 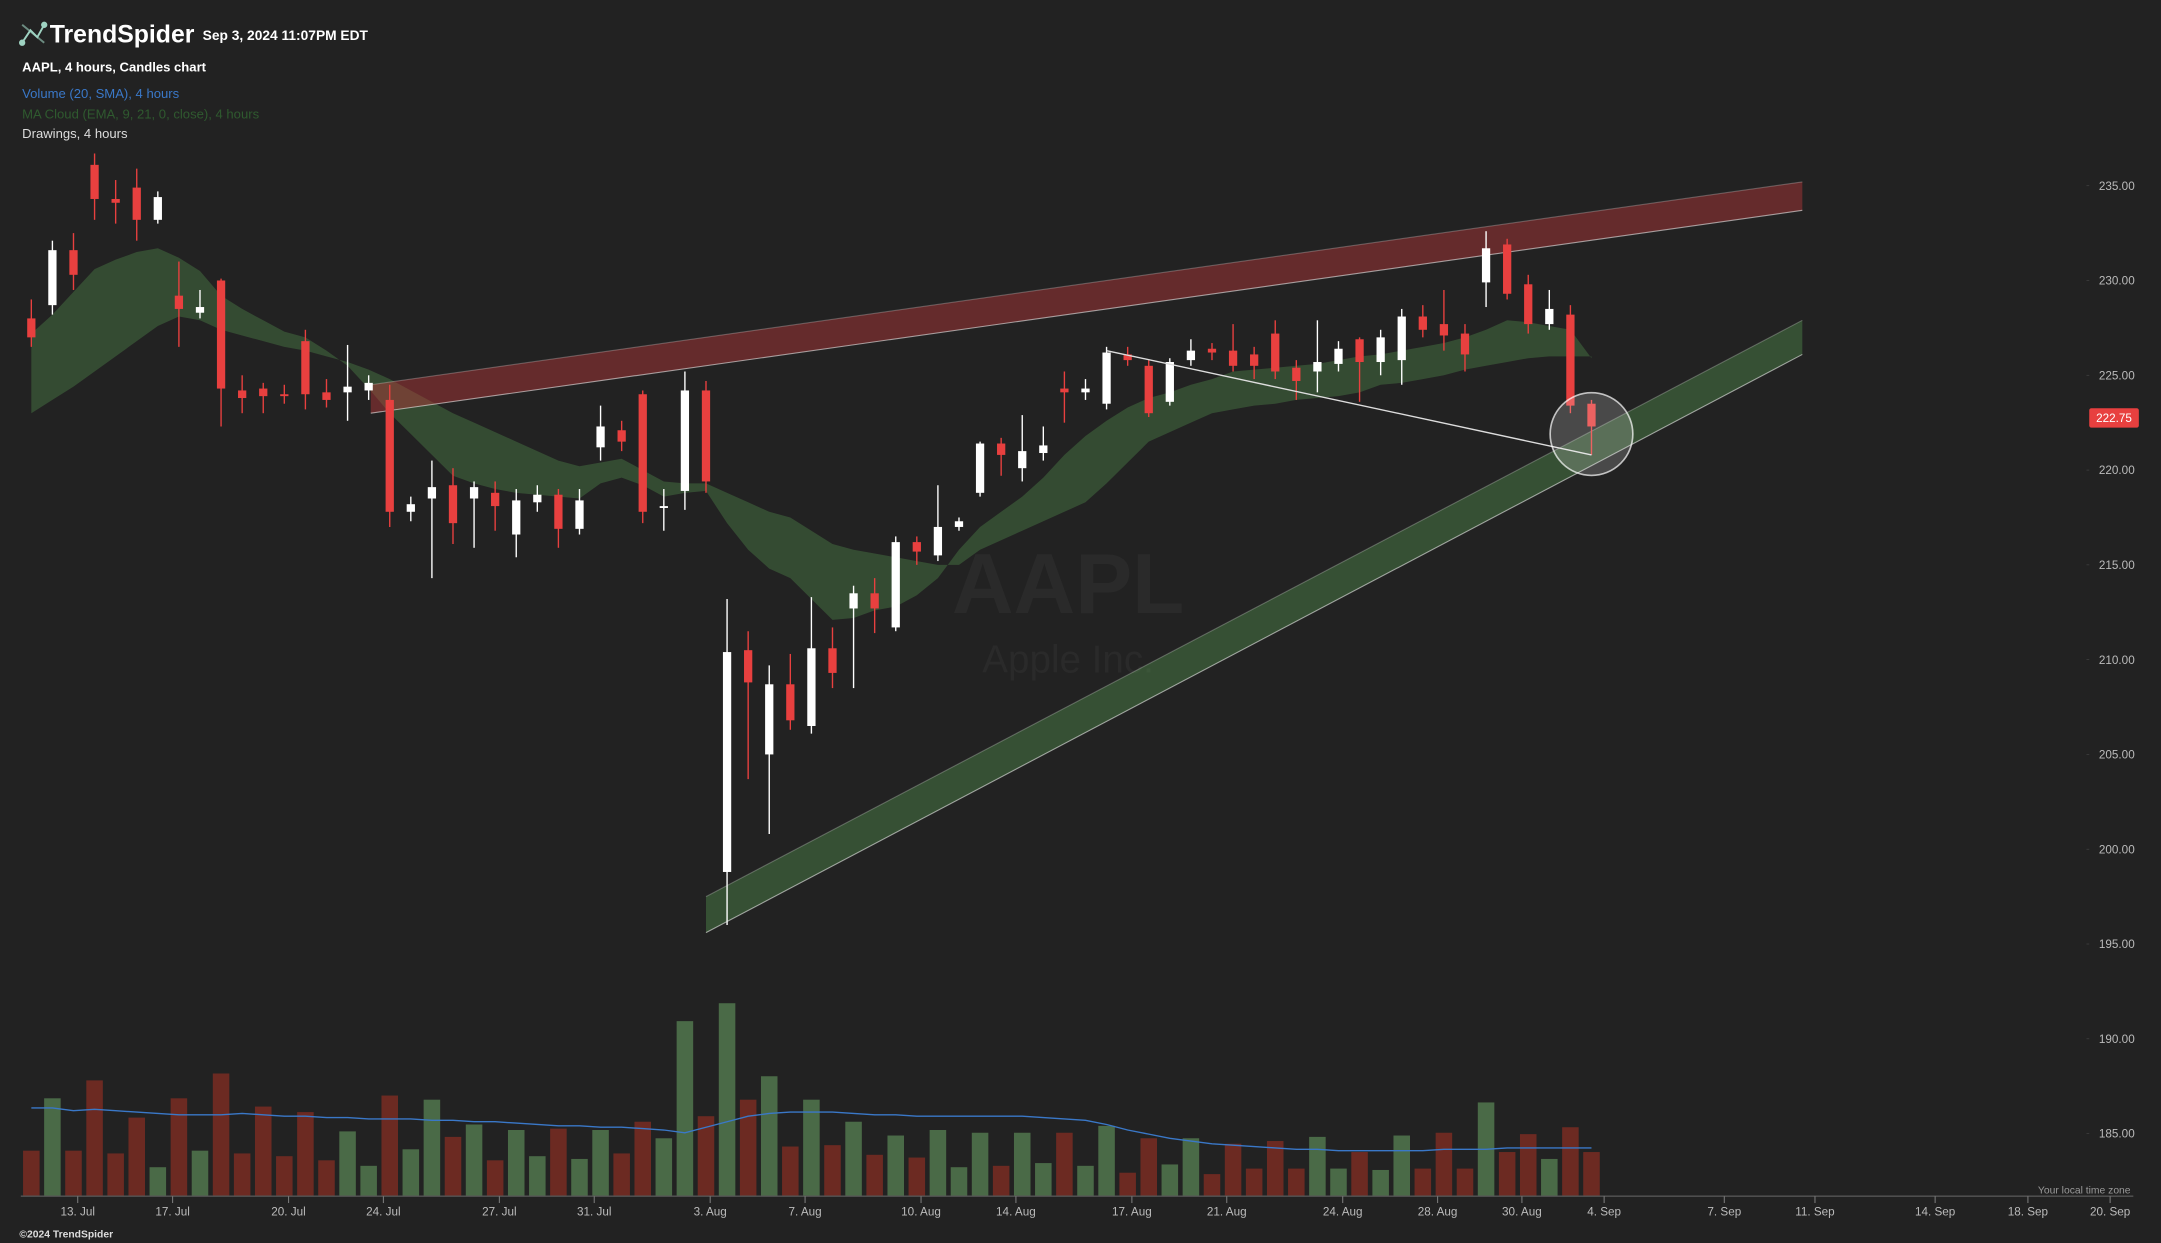 What do you see at coordinates (2117, 849) in the screenshot?
I see `y-tick-label: 200.00` at bounding box center [2117, 849].